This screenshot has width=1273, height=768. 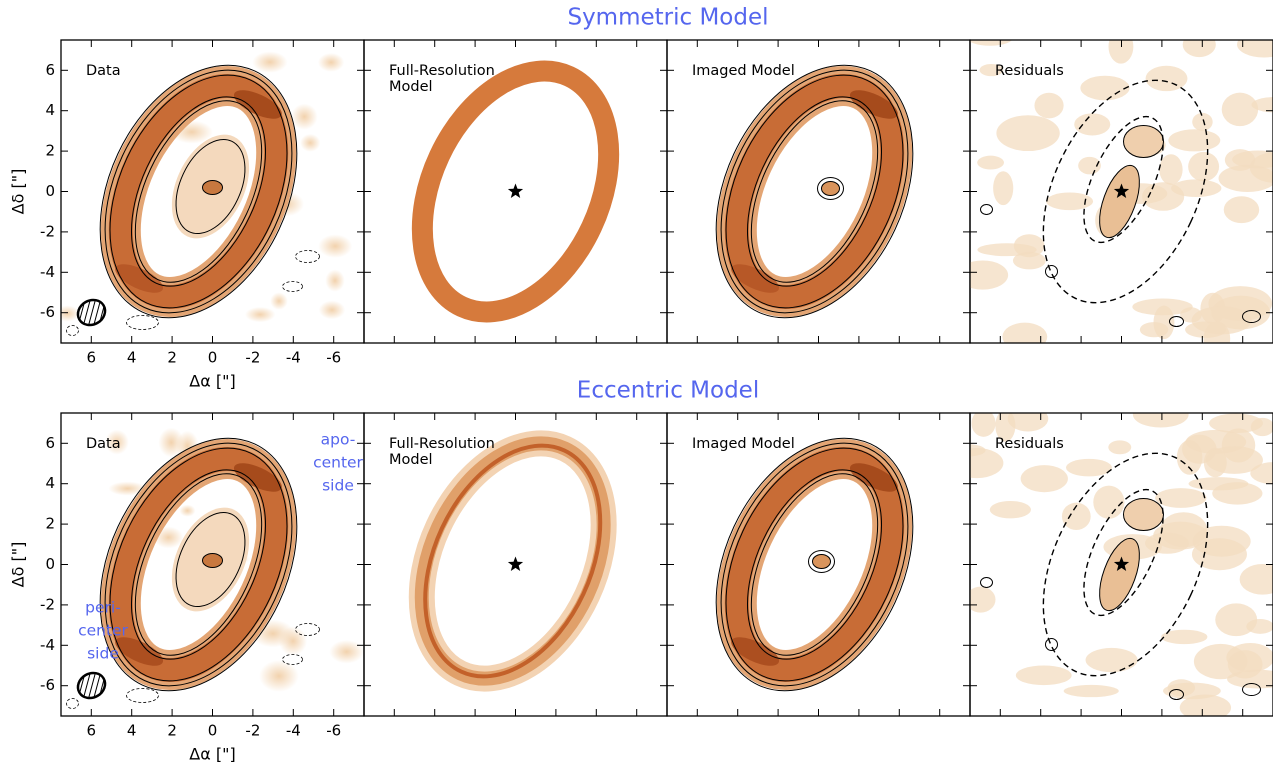 I want to click on annotation: peri-, so click(x=103, y=608).